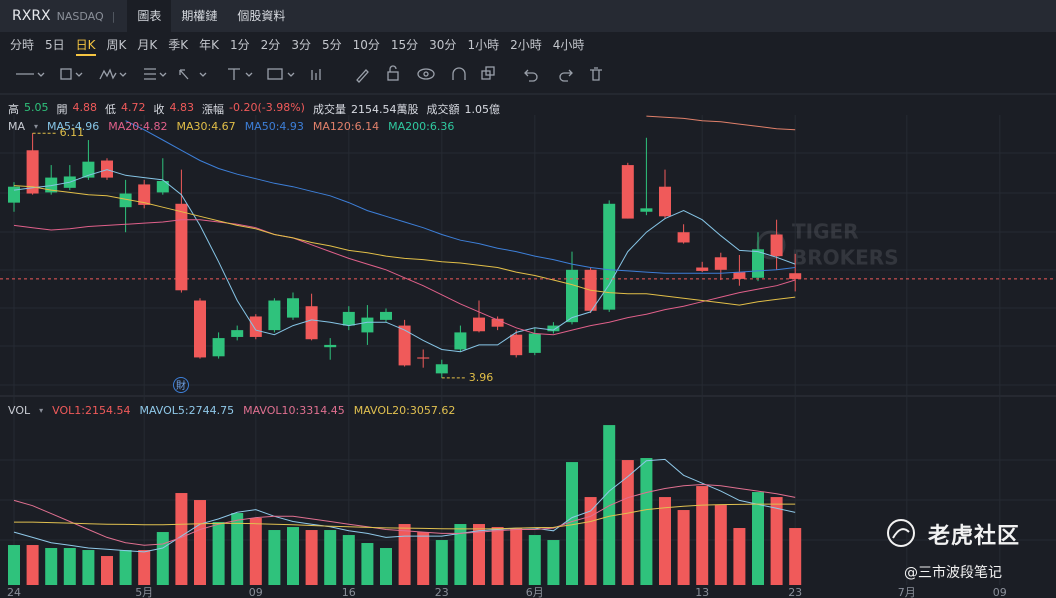 The width and height of the screenshot is (1056, 598). What do you see at coordinates (149, 16) in the screenshot?
I see `tab: 圖表` at bounding box center [149, 16].